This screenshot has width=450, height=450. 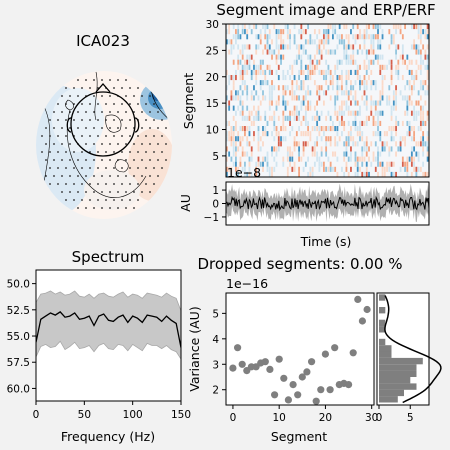 What do you see at coordinates (300, 264) in the screenshot?
I see `dropped-title: Dropped segments: 0.00 %` at bounding box center [300, 264].